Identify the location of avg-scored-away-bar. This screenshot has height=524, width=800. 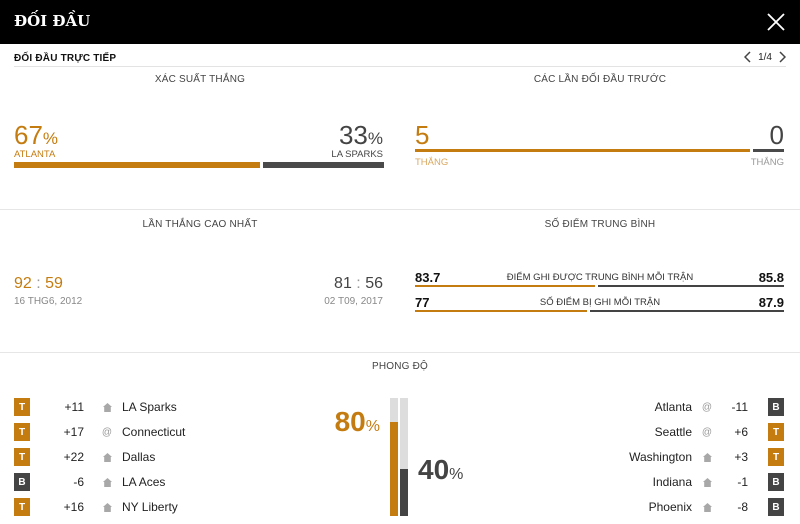
(691, 286).